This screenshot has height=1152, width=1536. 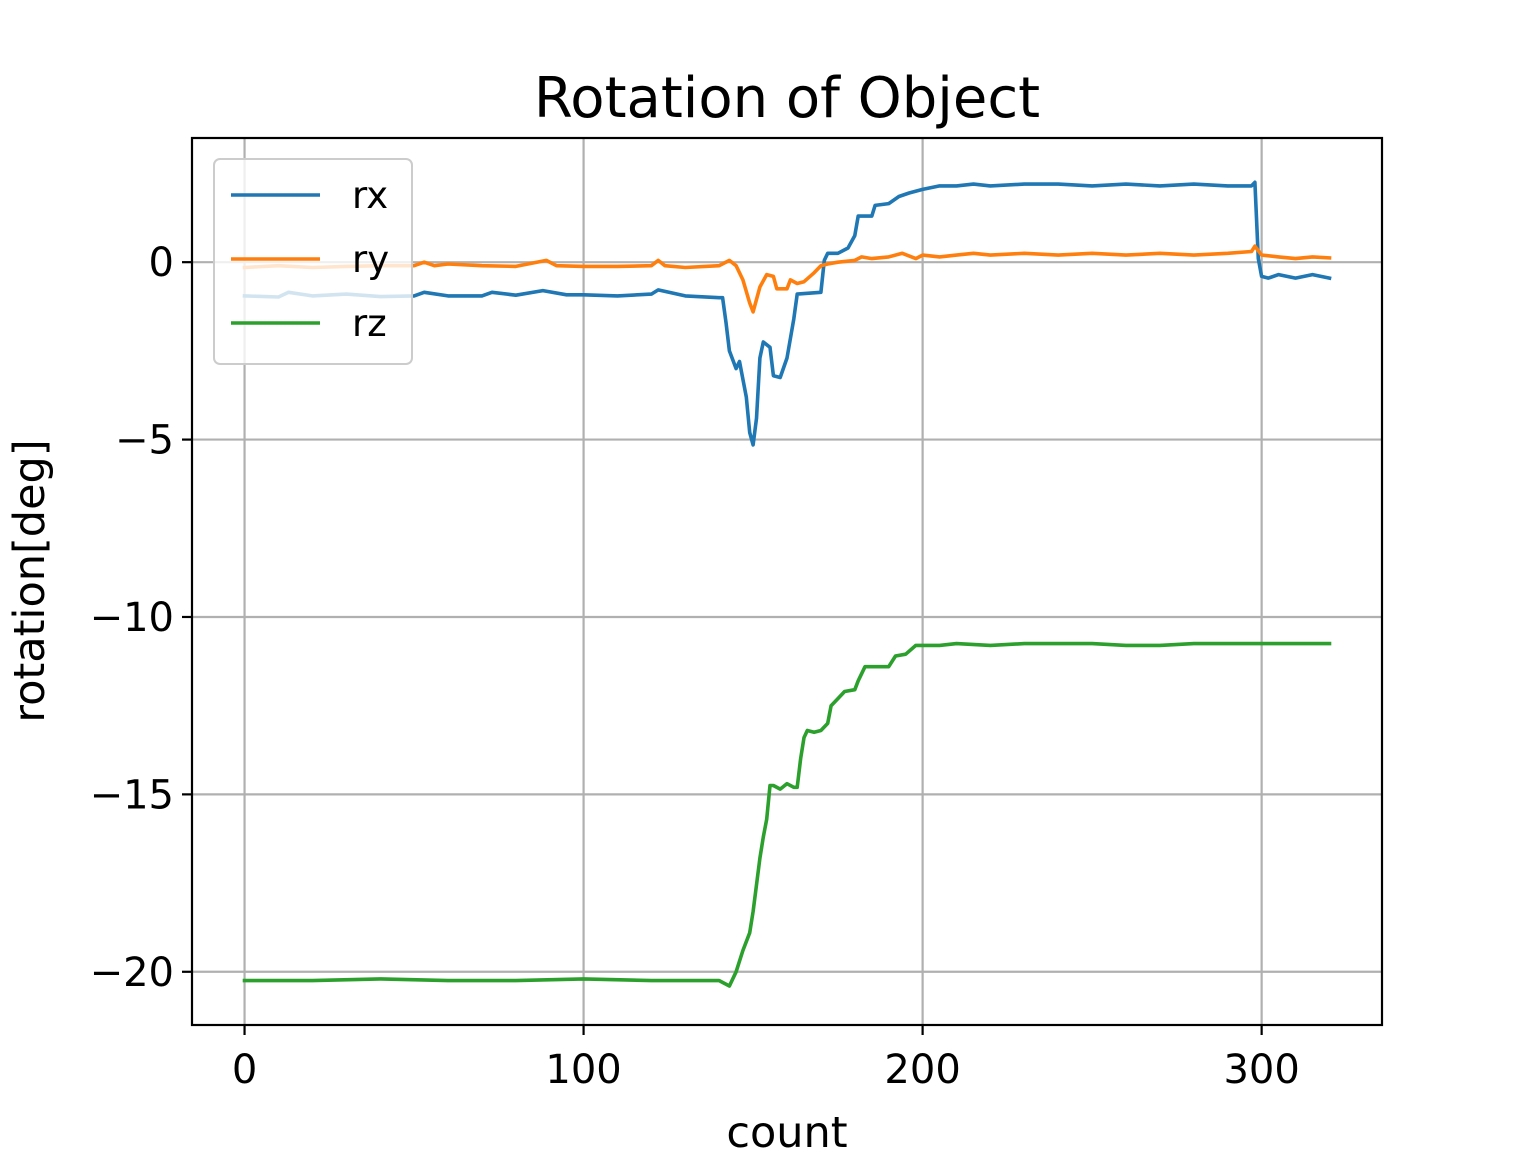 I want to click on y-tick-label: −5, so click(x=144, y=441).